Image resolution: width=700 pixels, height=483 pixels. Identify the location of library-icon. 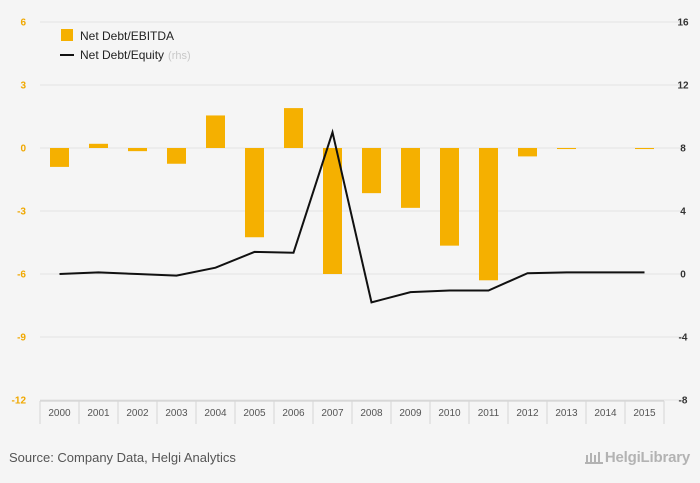
(593, 458).